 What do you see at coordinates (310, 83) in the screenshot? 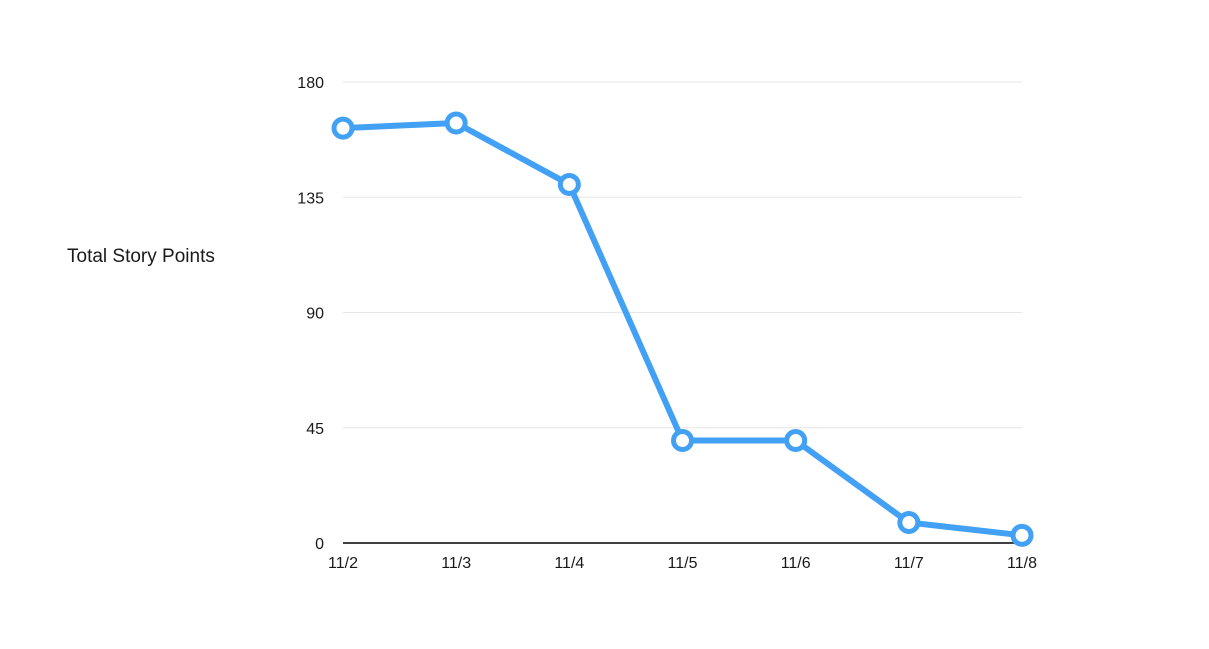
I see `y-tick-label: 180` at bounding box center [310, 83].